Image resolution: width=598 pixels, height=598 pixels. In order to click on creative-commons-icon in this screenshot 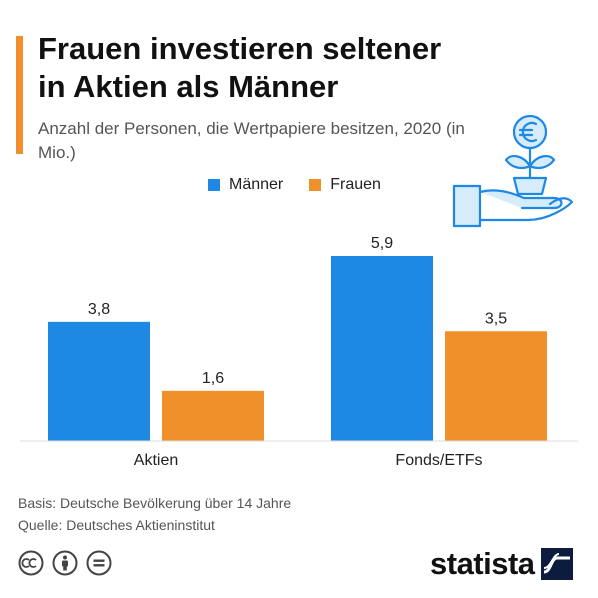, I will do `click(31, 563)`.